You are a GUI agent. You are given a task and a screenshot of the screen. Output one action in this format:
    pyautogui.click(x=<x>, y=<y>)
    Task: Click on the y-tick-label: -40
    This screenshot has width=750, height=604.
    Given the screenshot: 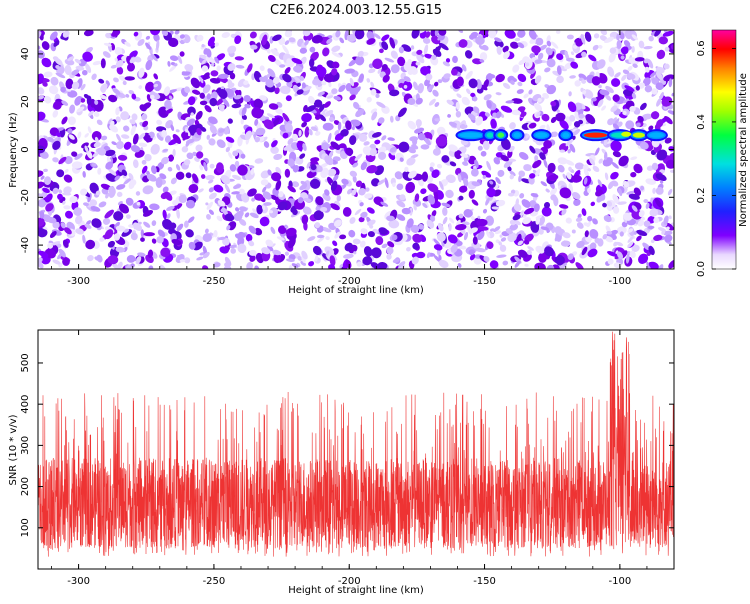 What is the action you would take?
    pyautogui.click(x=25, y=245)
    